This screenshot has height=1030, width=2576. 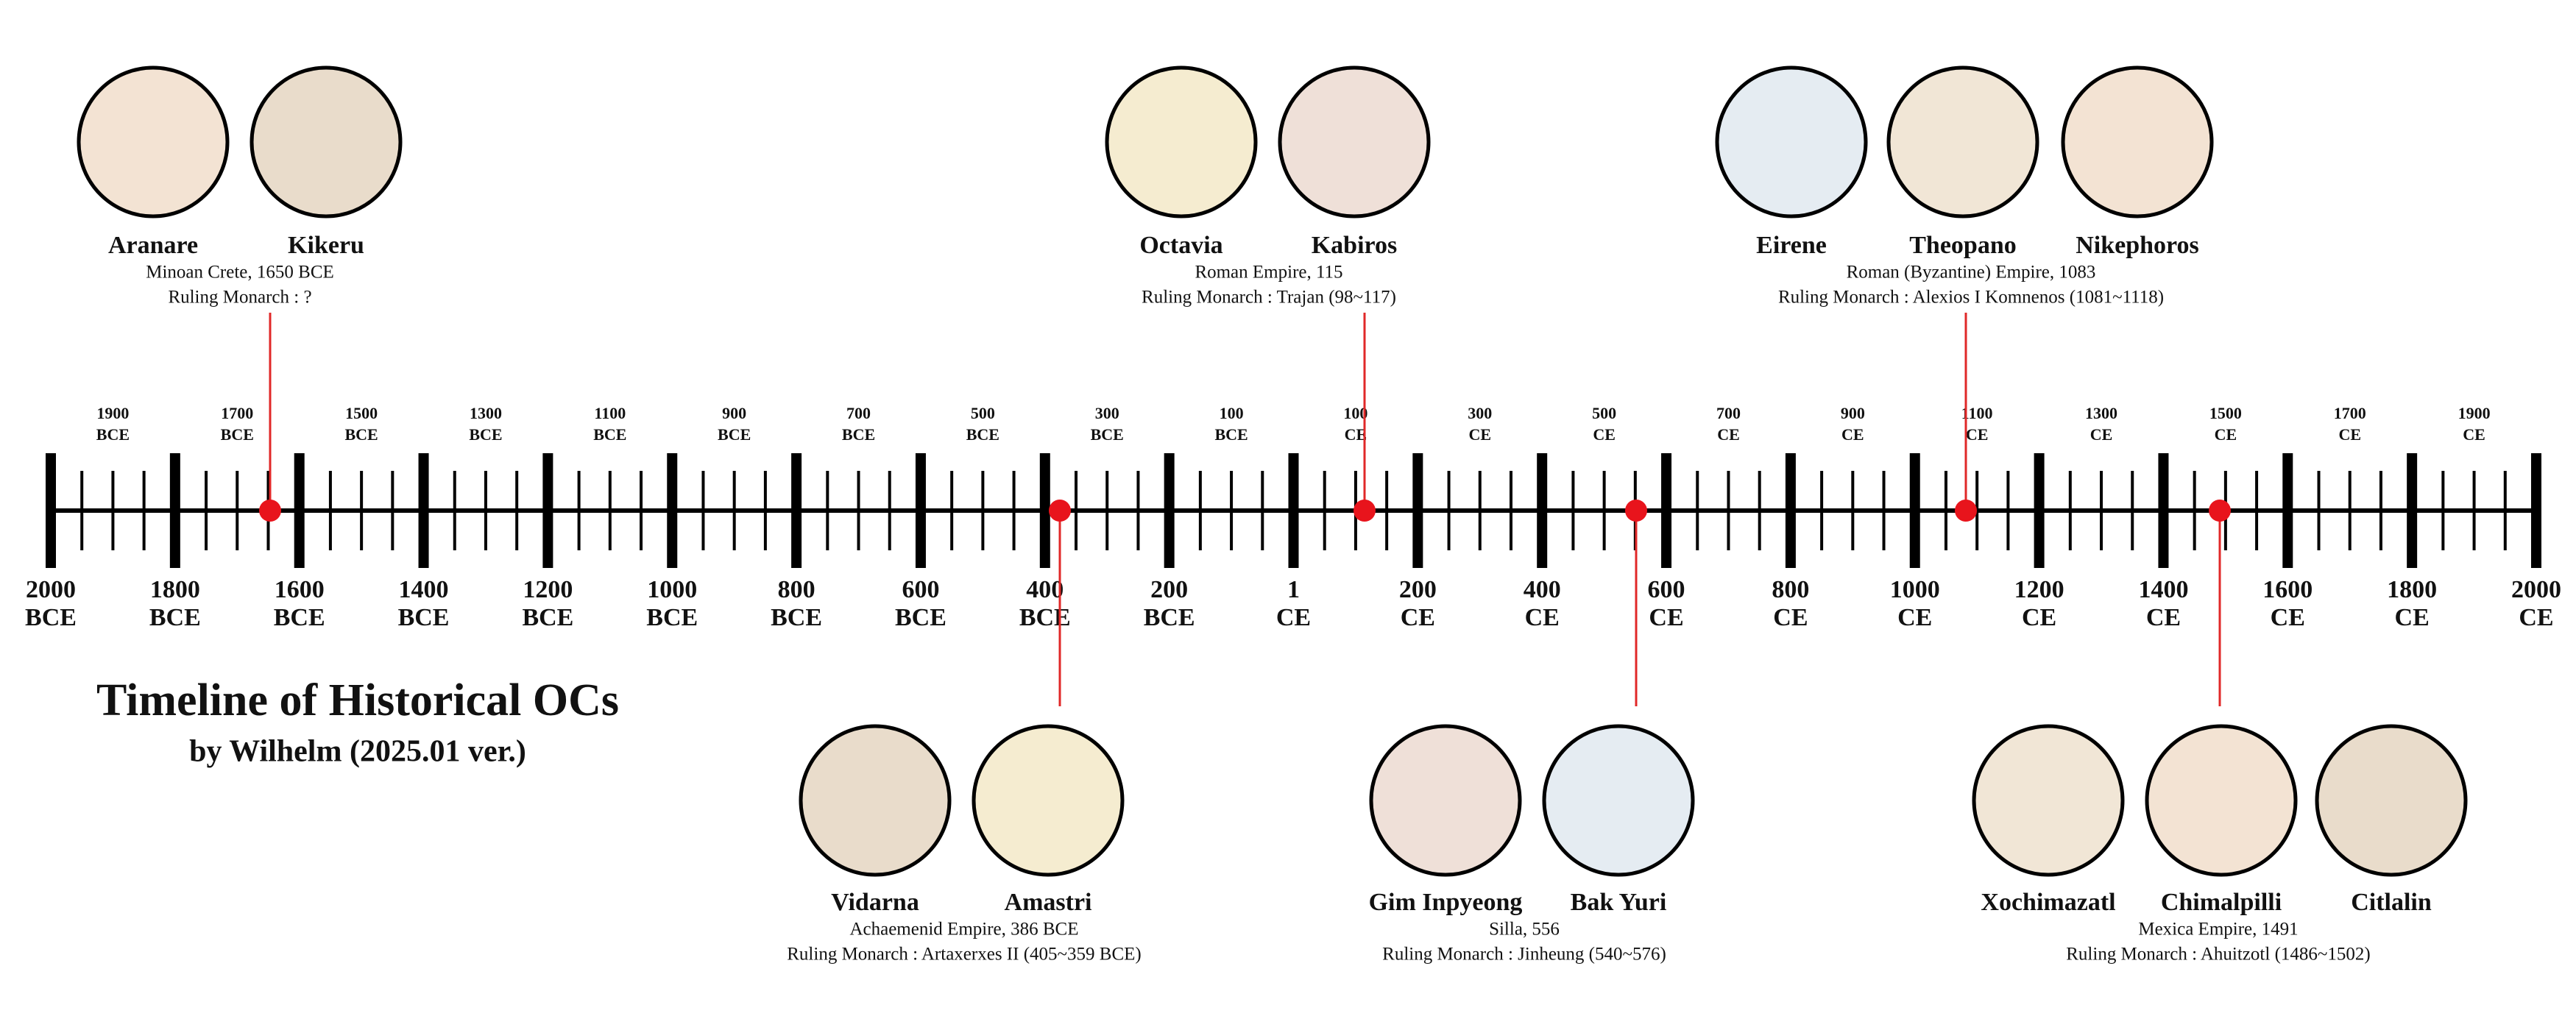 What do you see at coordinates (1480, 413) in the screenshot?
I see `minor-label: 300` at bounding box center [1480, 413].